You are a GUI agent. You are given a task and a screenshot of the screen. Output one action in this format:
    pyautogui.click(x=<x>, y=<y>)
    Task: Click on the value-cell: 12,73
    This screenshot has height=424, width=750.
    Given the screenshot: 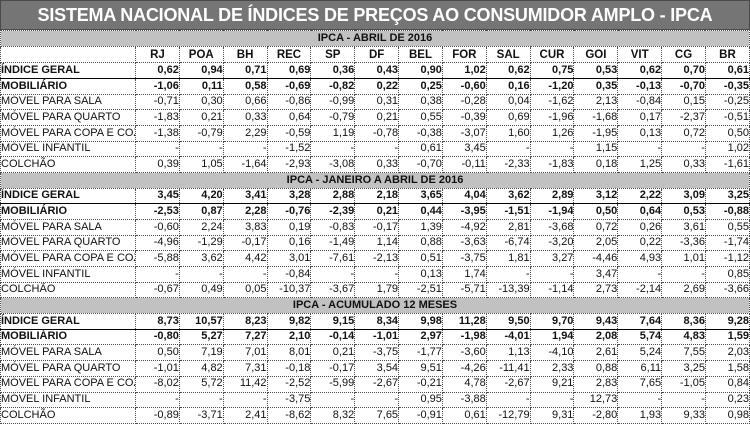 What is the action you would take?
    pyautogui.click(x=596, y=400)
    